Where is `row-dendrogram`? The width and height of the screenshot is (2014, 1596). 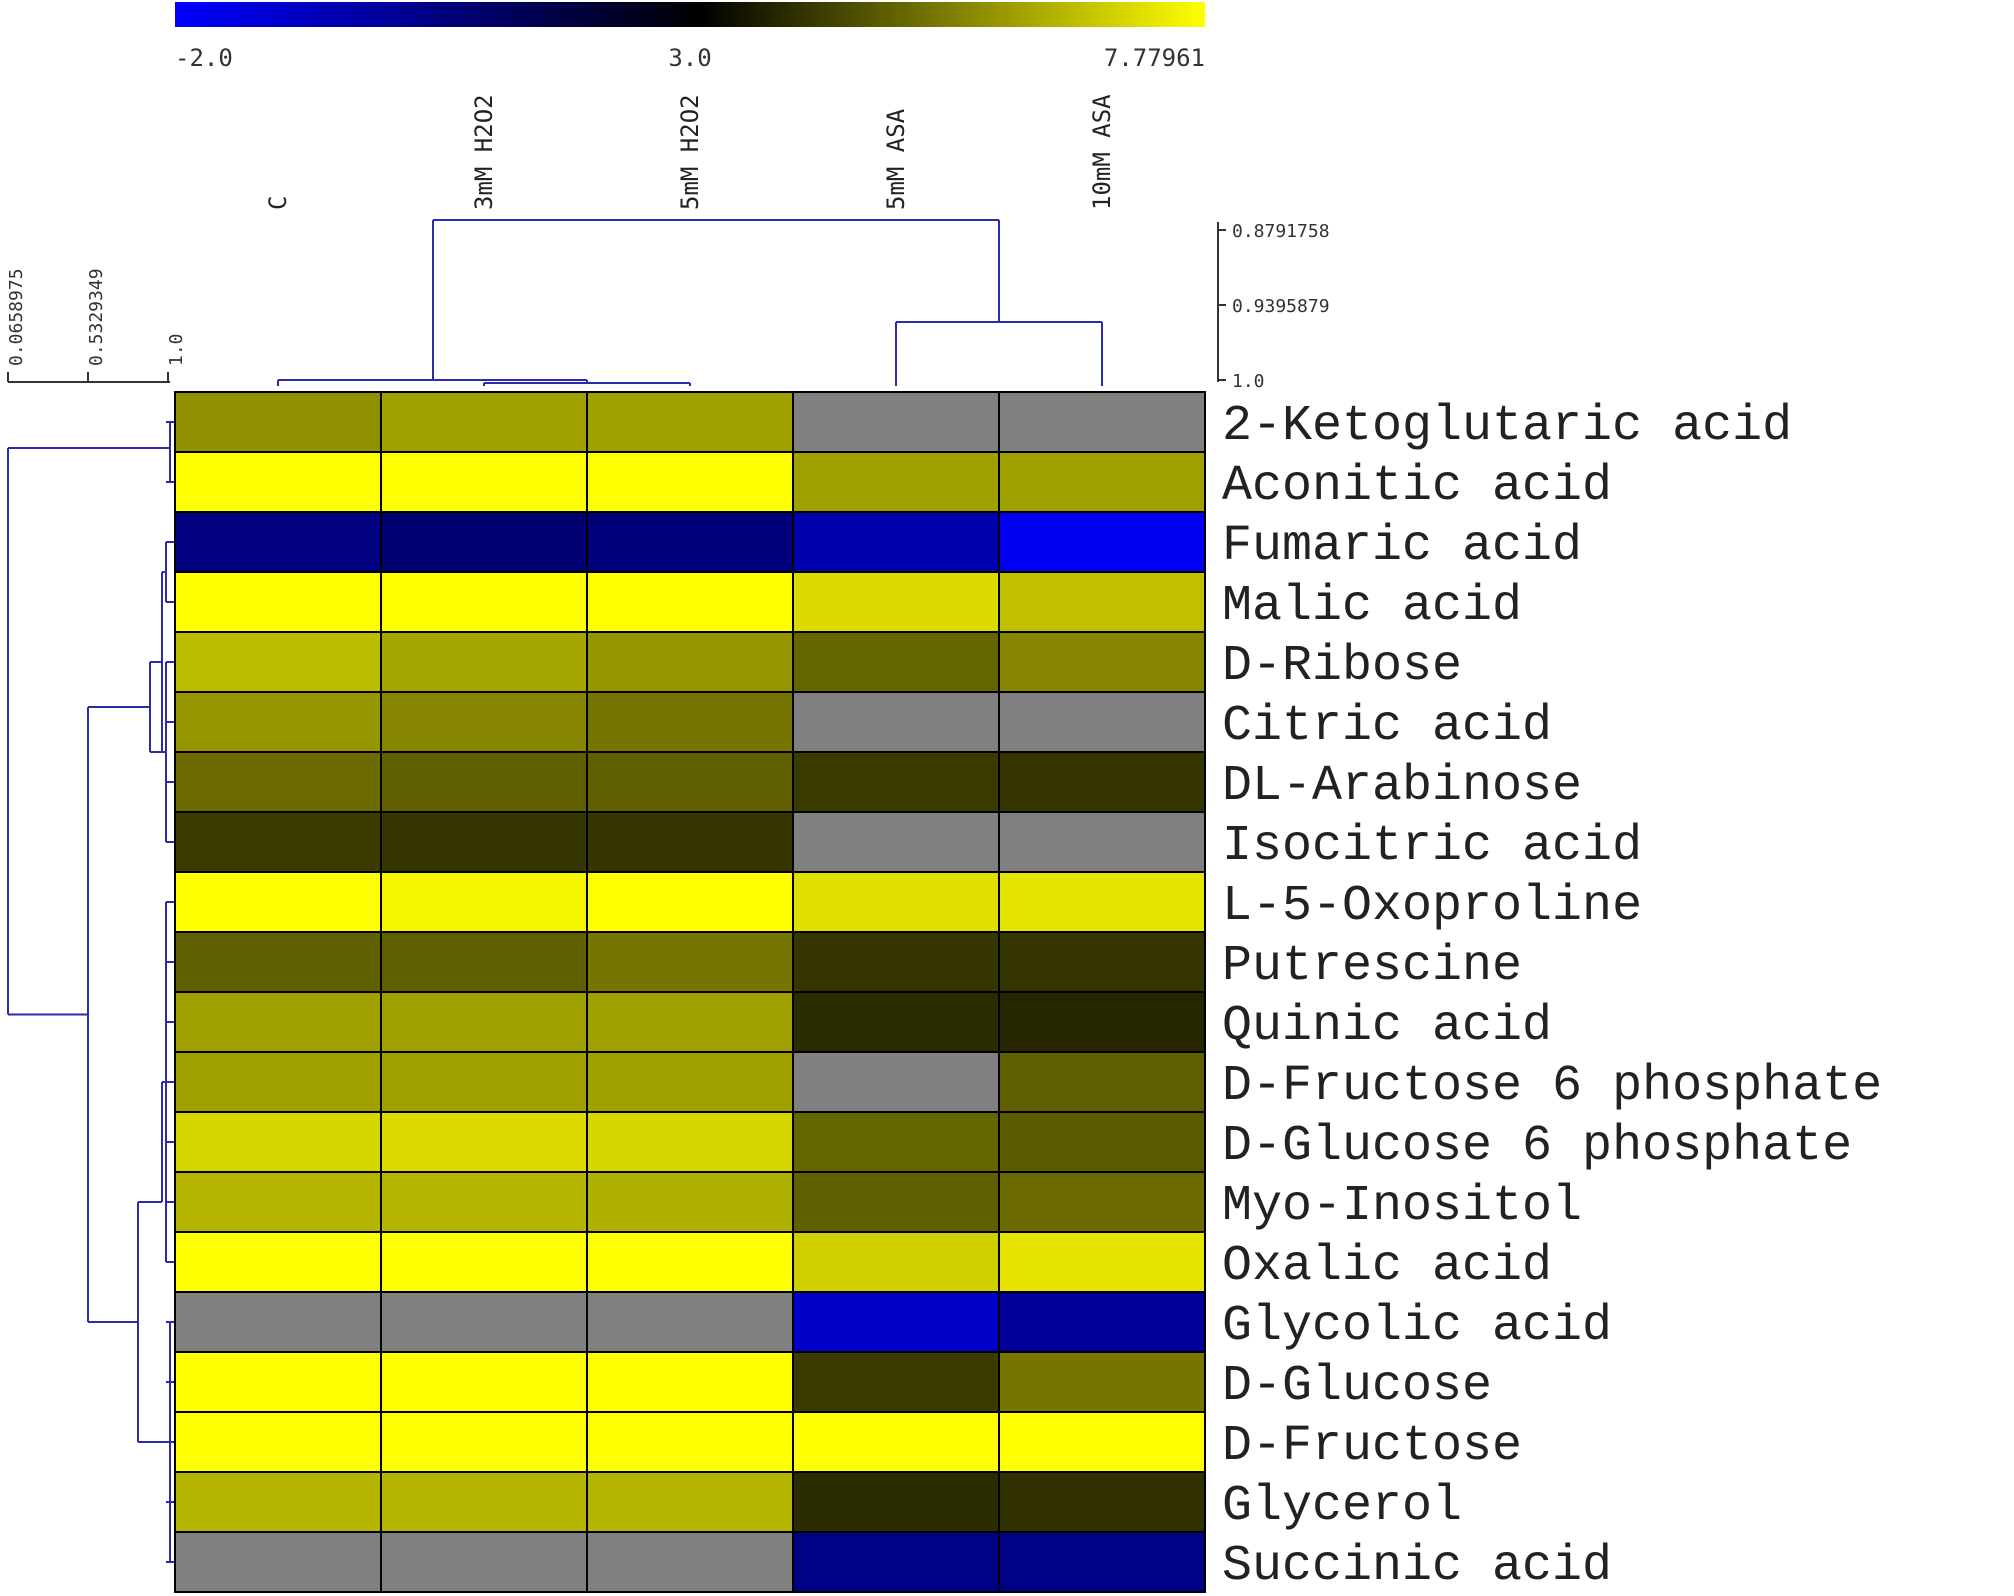 row-dendrogram is located at coordinates (91, 992).